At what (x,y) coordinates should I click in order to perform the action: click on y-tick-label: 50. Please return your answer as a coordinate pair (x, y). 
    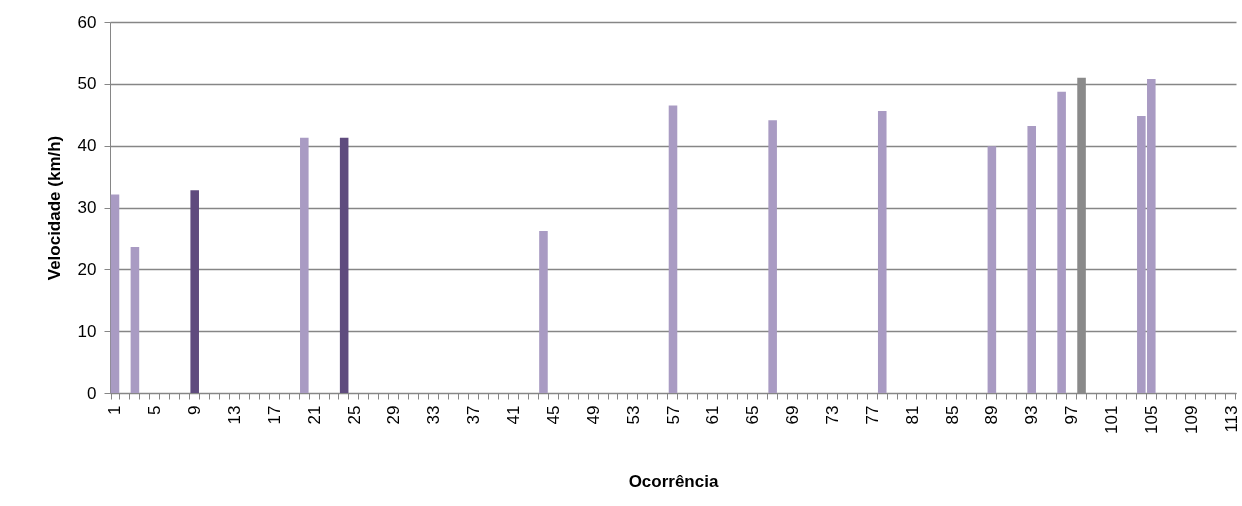
    Looking at the image, I should click on (87, 84).